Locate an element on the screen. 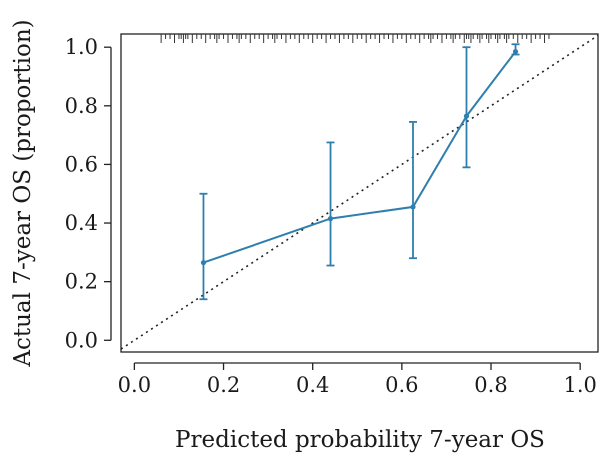  x-tick-label: 0.8 is located at coordinates (490, 385).